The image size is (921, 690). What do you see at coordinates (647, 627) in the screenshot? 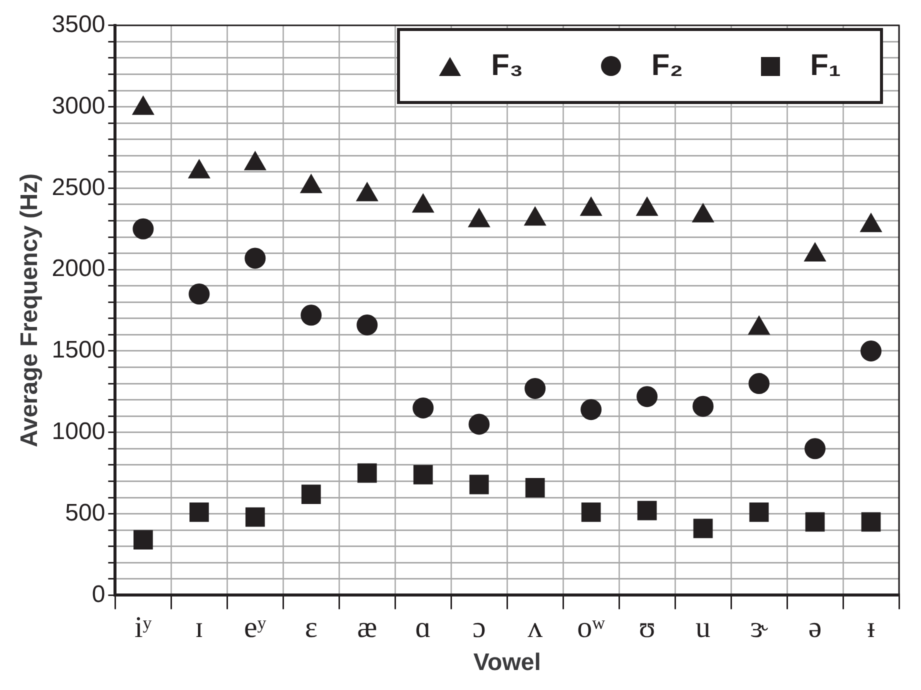
I see `x-tick-label: ʊ` at bounding box center [647, 627].